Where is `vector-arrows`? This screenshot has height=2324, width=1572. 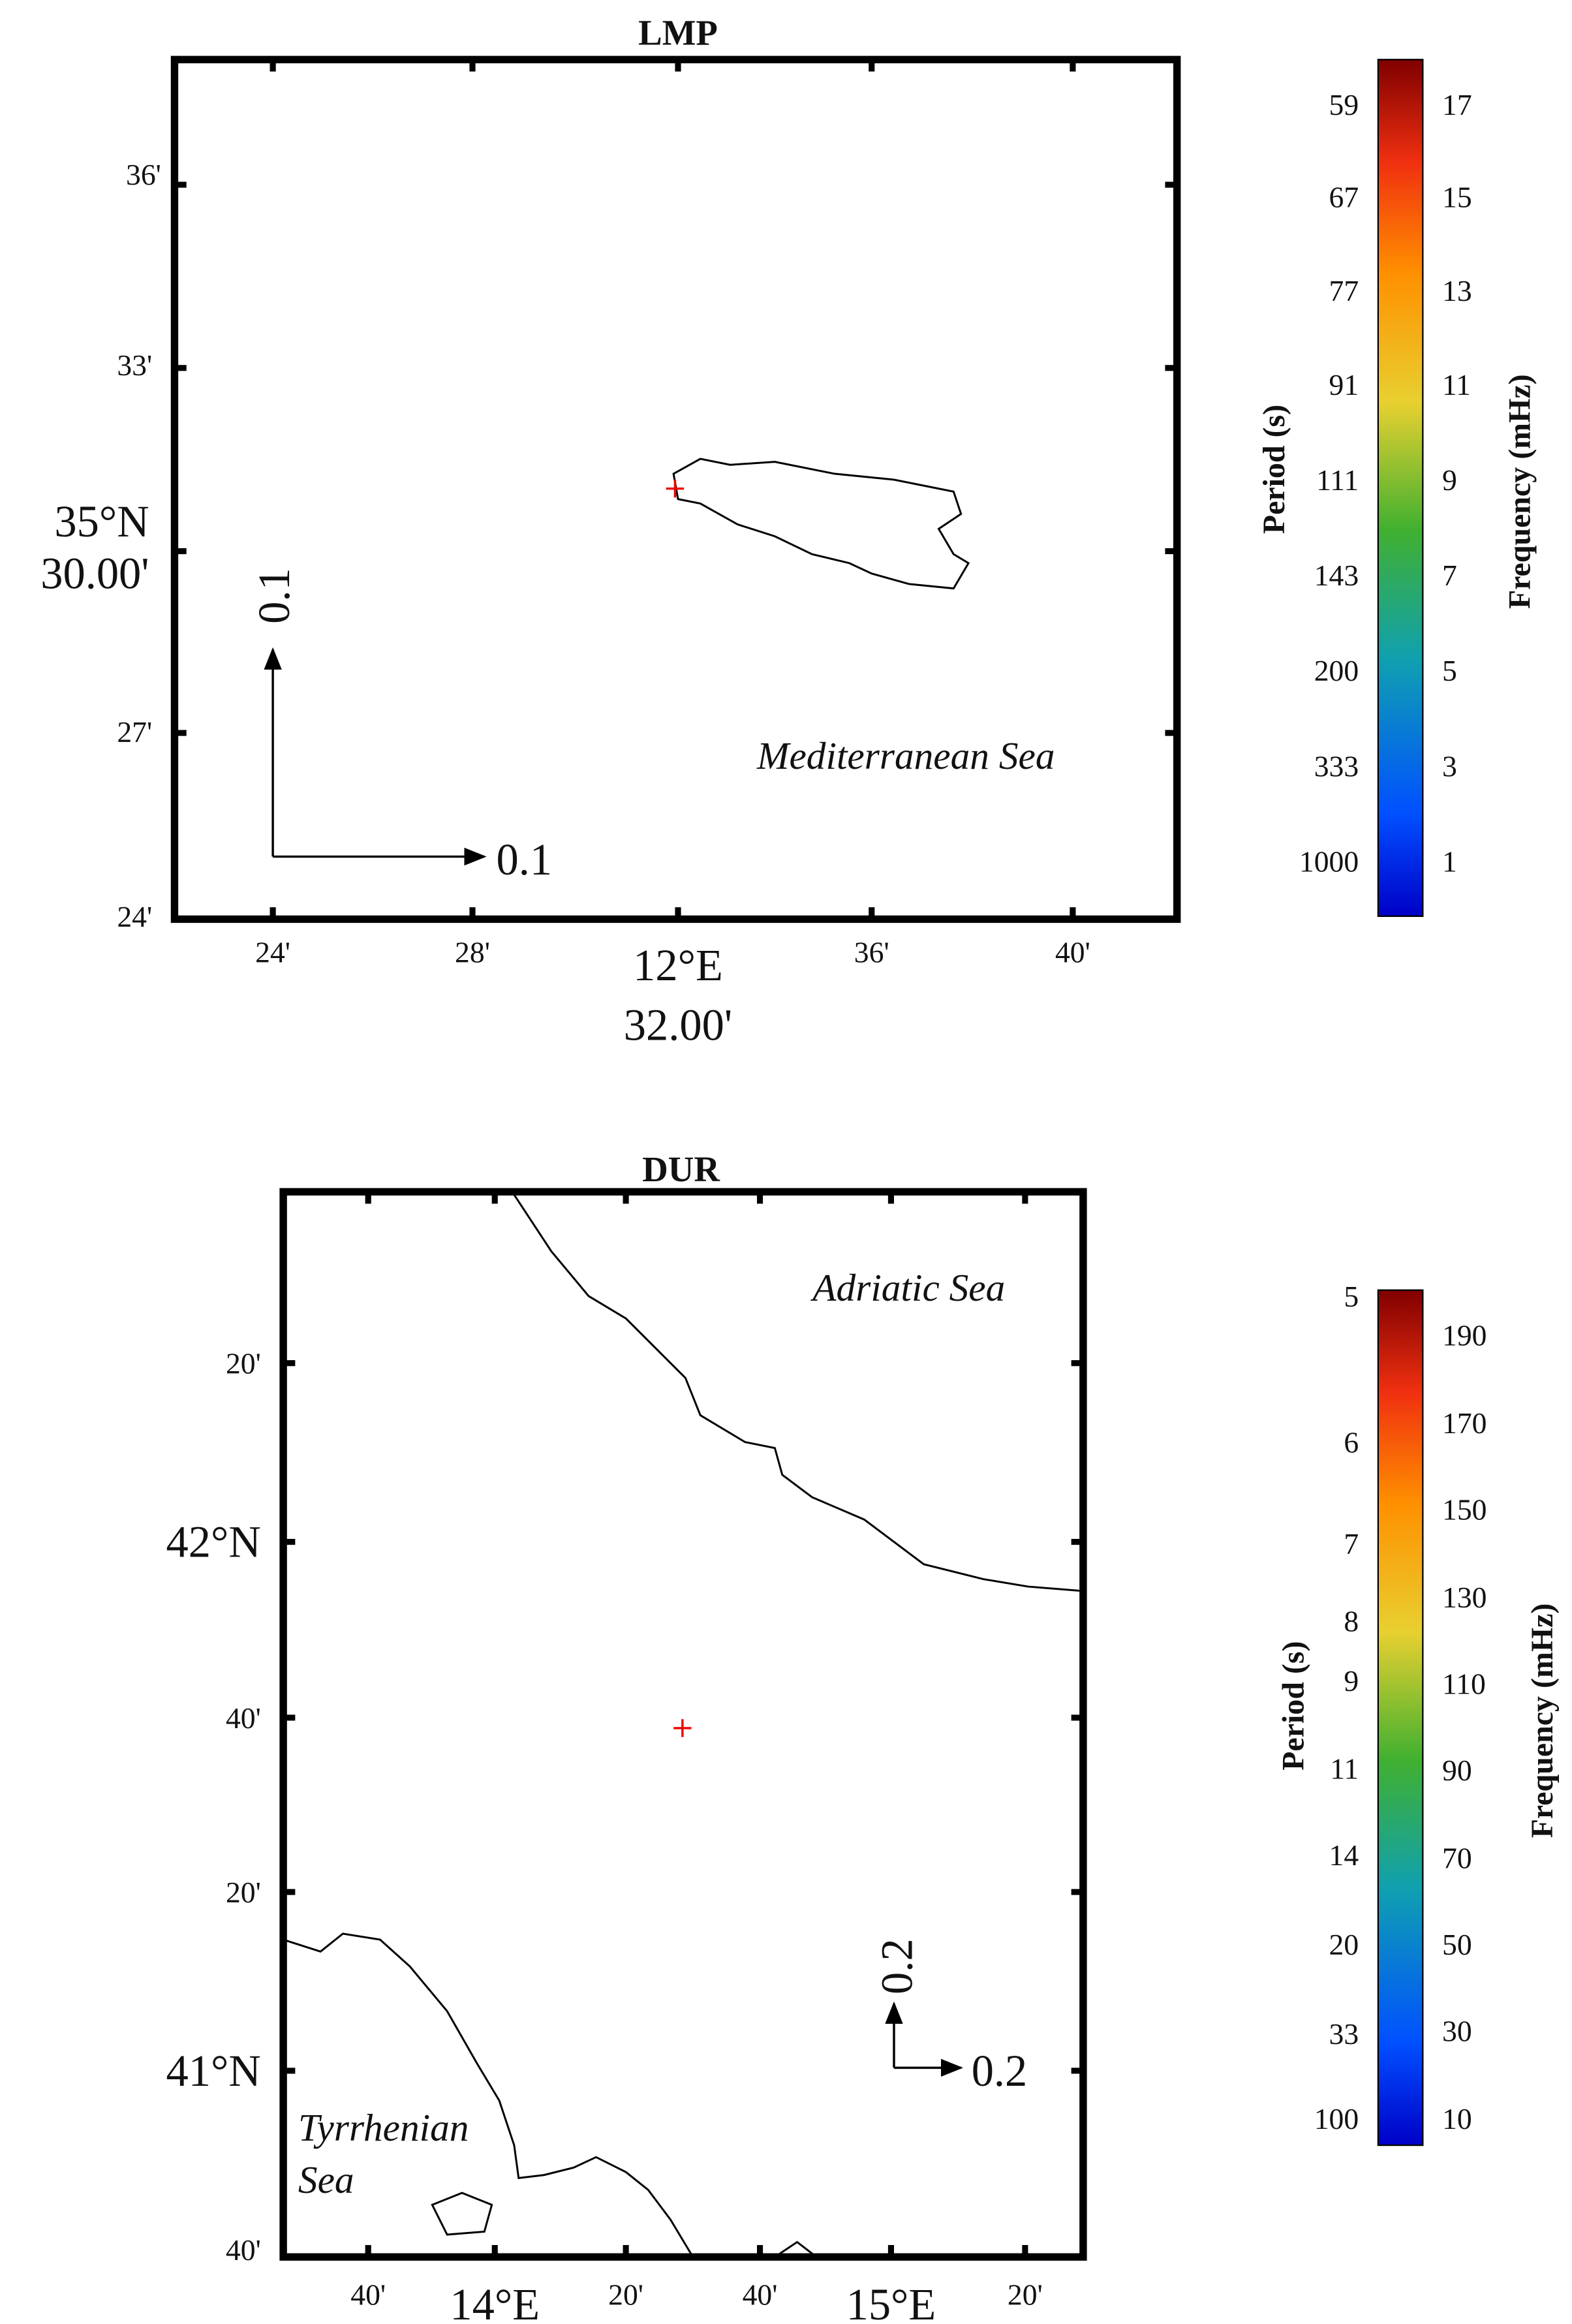 vector-arrows is located at coordinates (683, 348).